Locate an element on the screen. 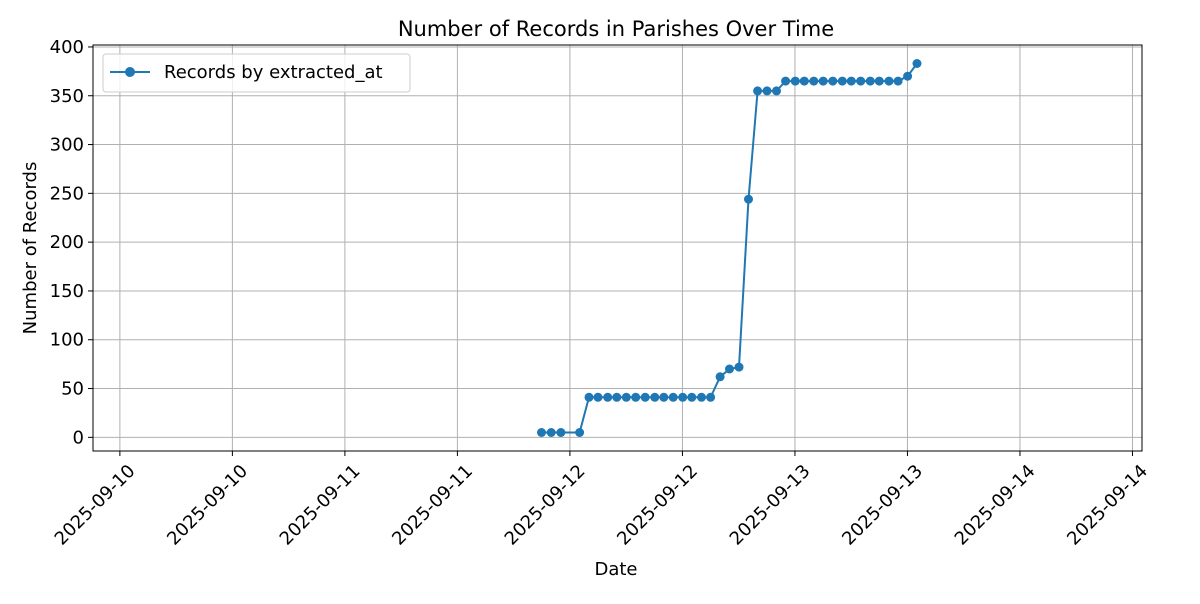 This screenshot has width=1200, height=604. legend-marker-swatch is located at coordinates (130, 72).